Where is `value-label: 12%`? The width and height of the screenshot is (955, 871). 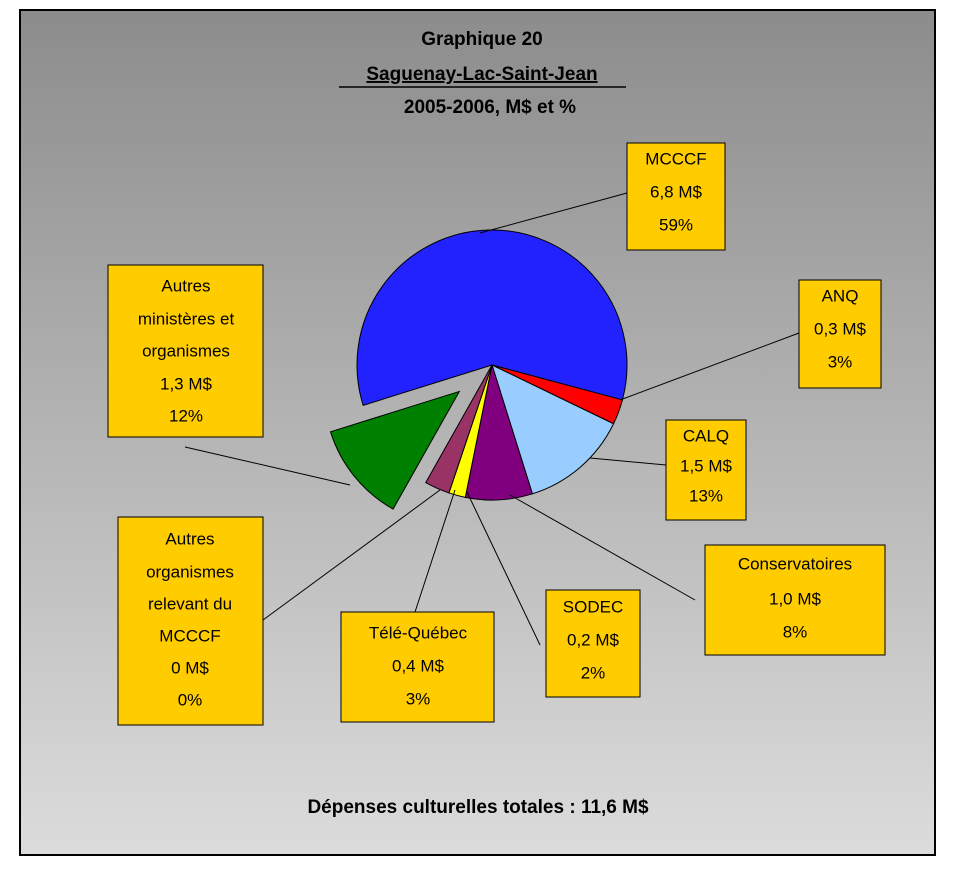 value-label: 12% is located at coordinates (186, 415).